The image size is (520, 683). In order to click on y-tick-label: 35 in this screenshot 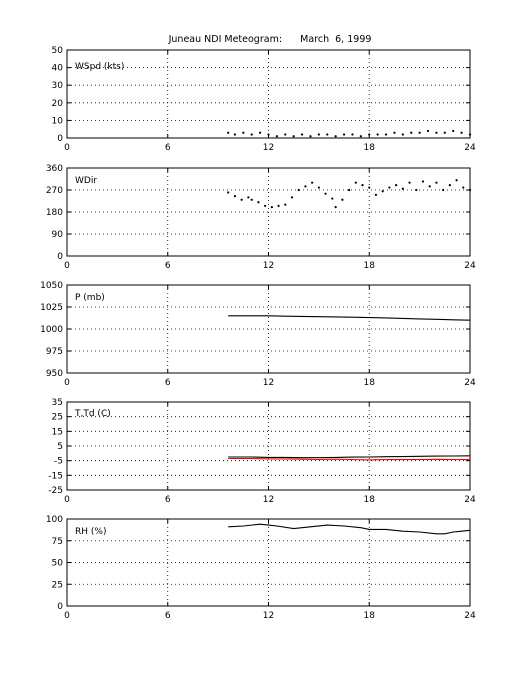, I will do `click(57, 403)`.